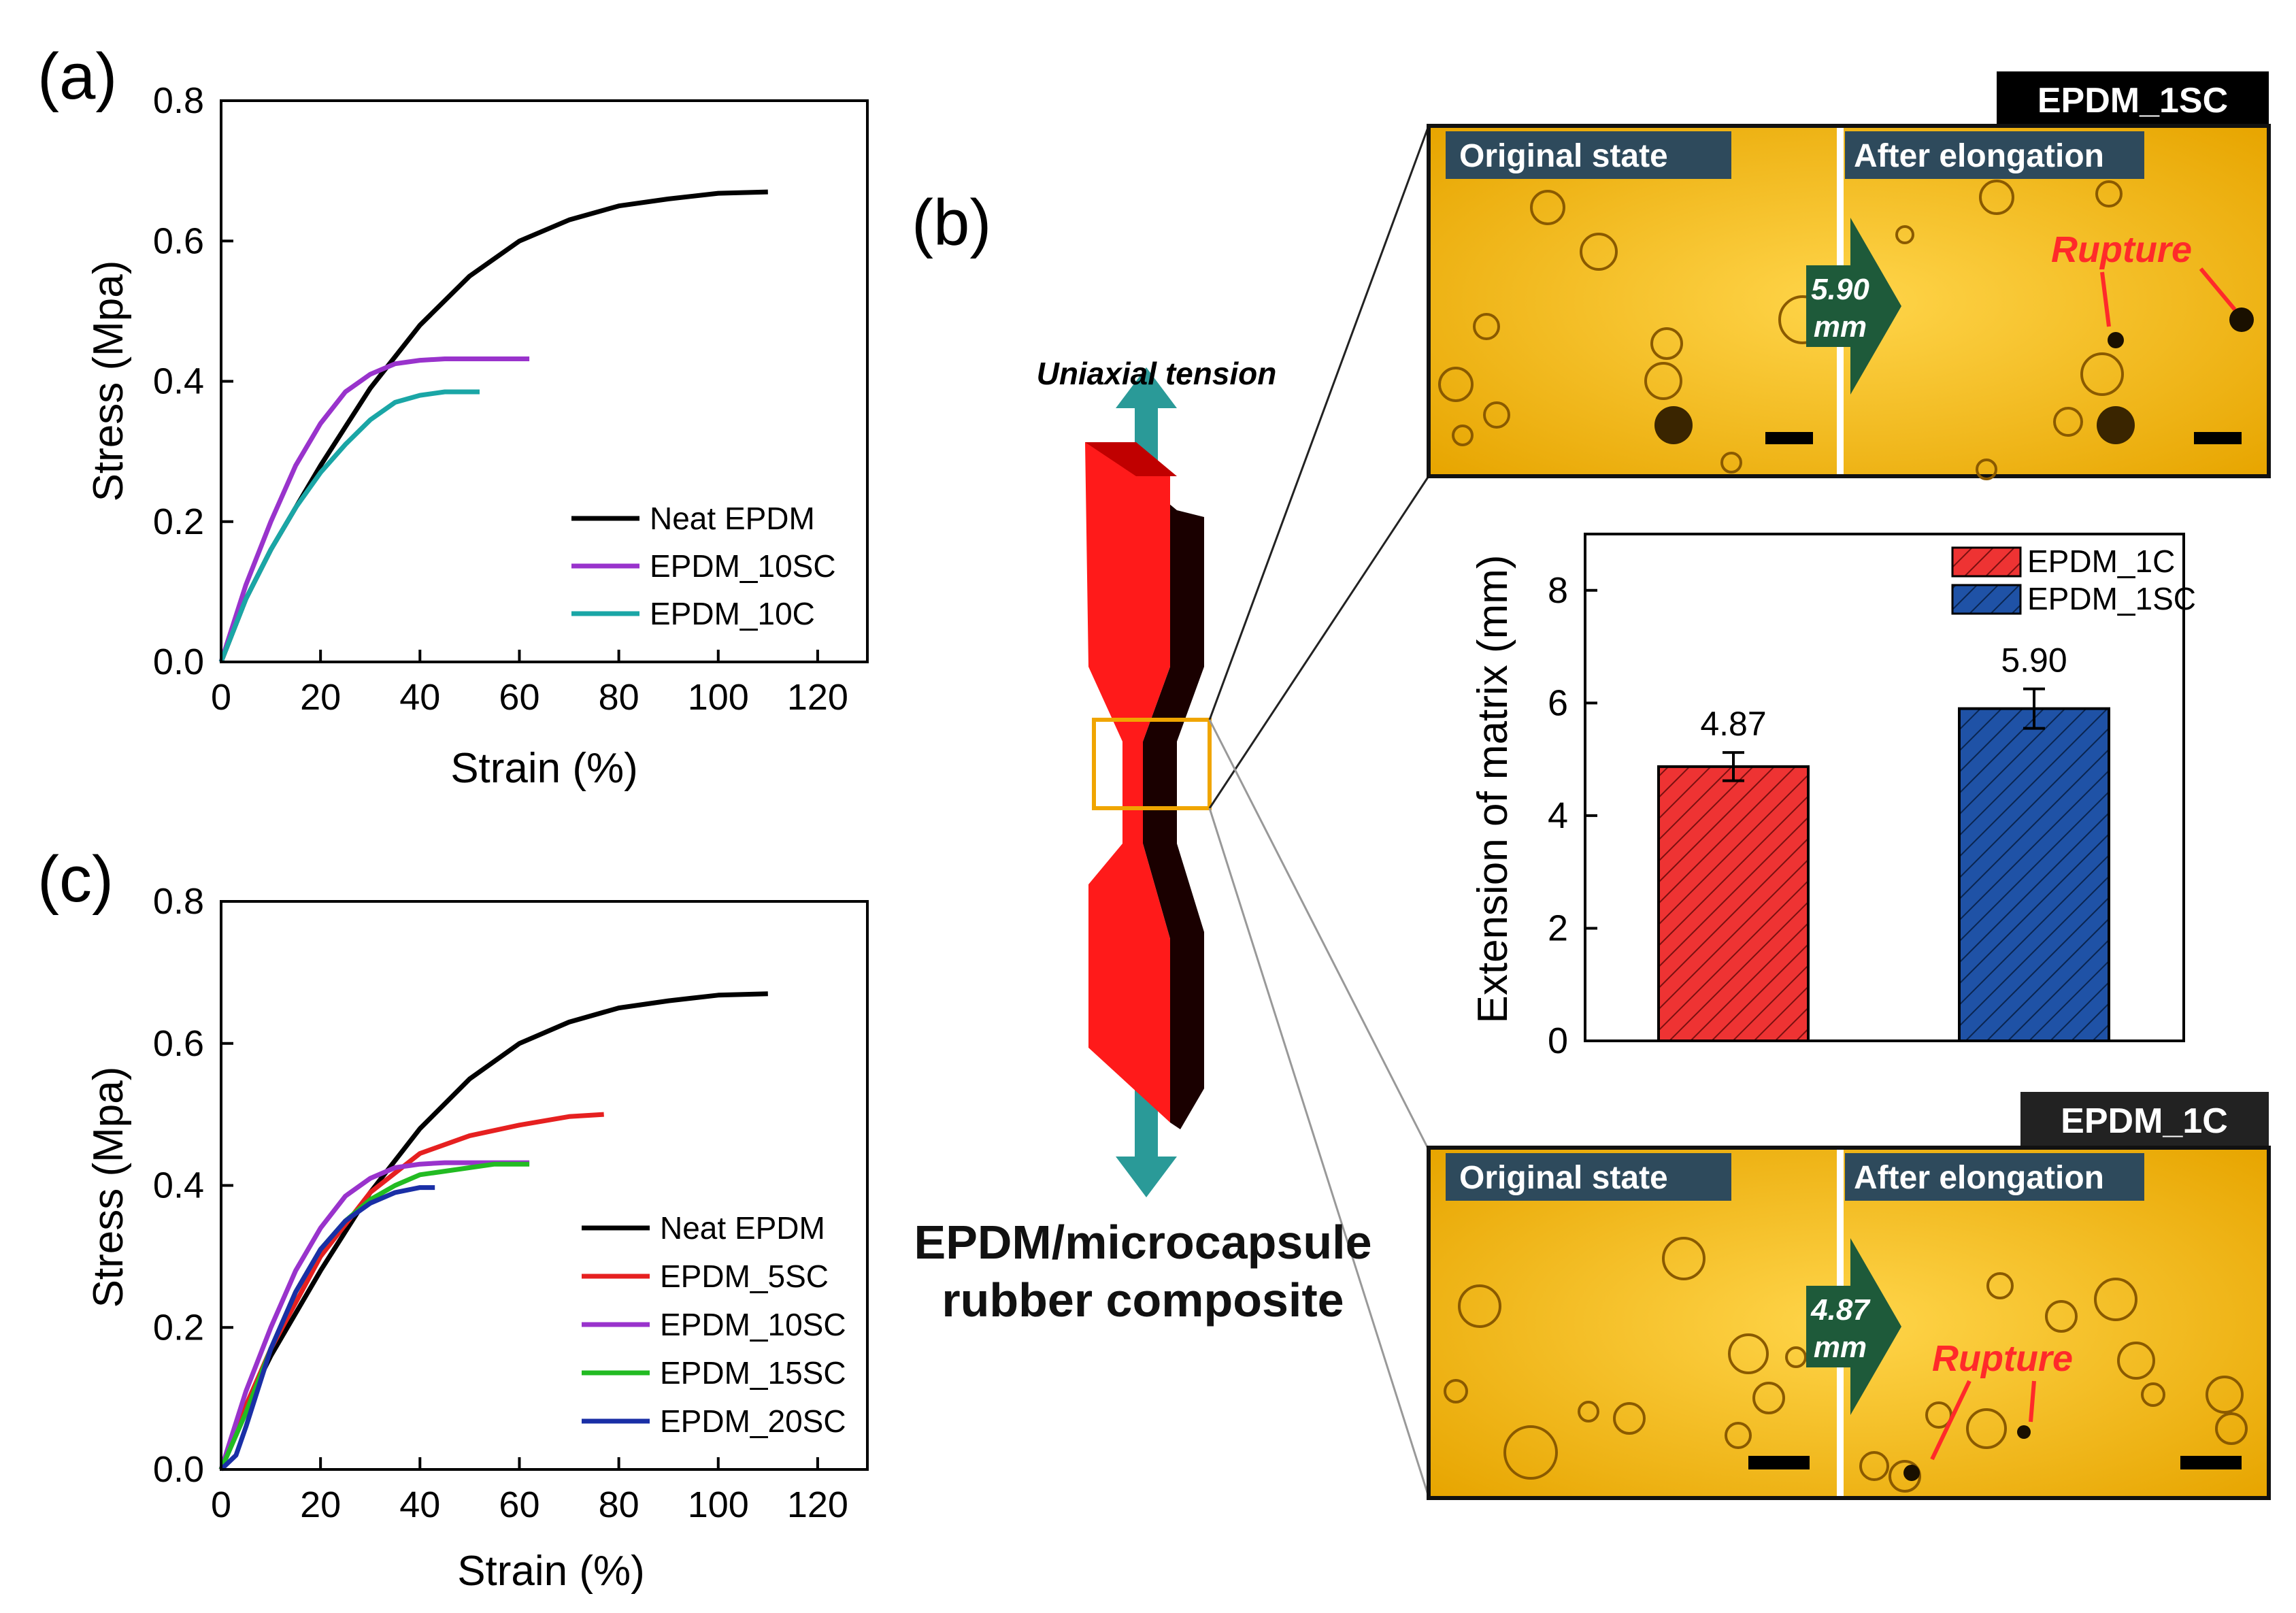  I want to click on micrograph-top-arrow, so click(1853, 306).